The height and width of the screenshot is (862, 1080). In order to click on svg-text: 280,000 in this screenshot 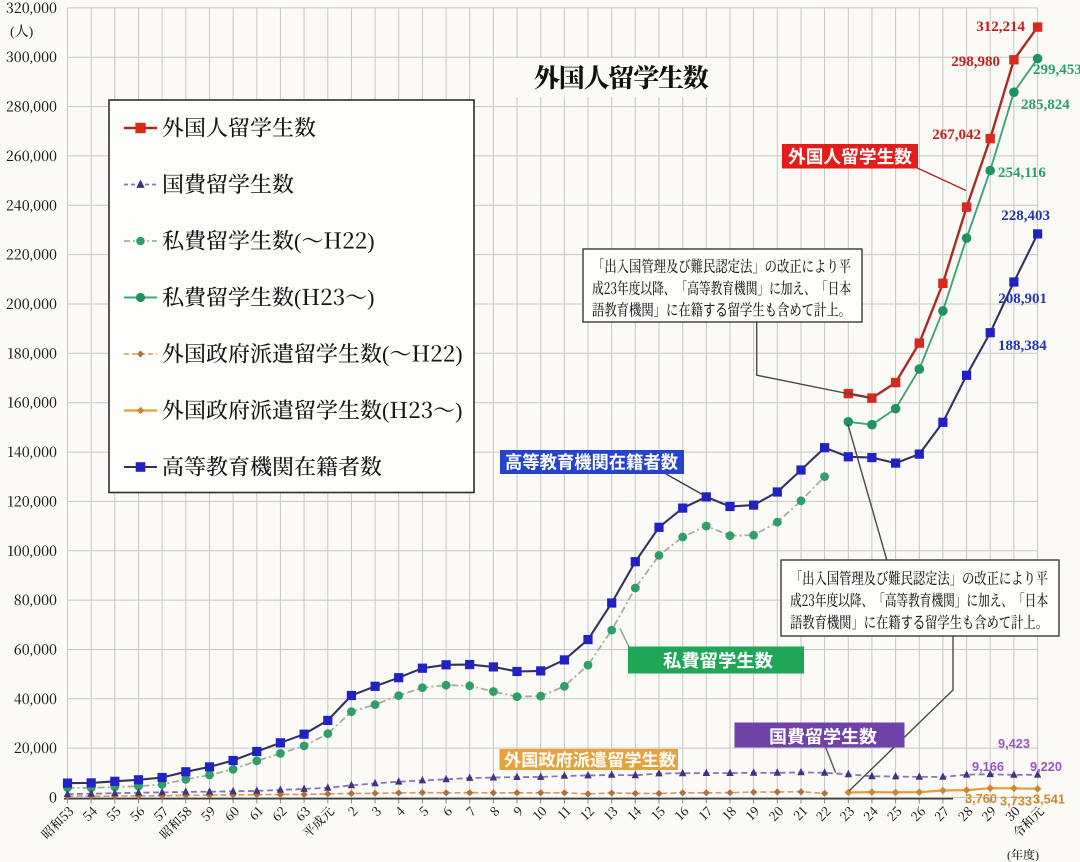, I will do `click(31, 107)`.